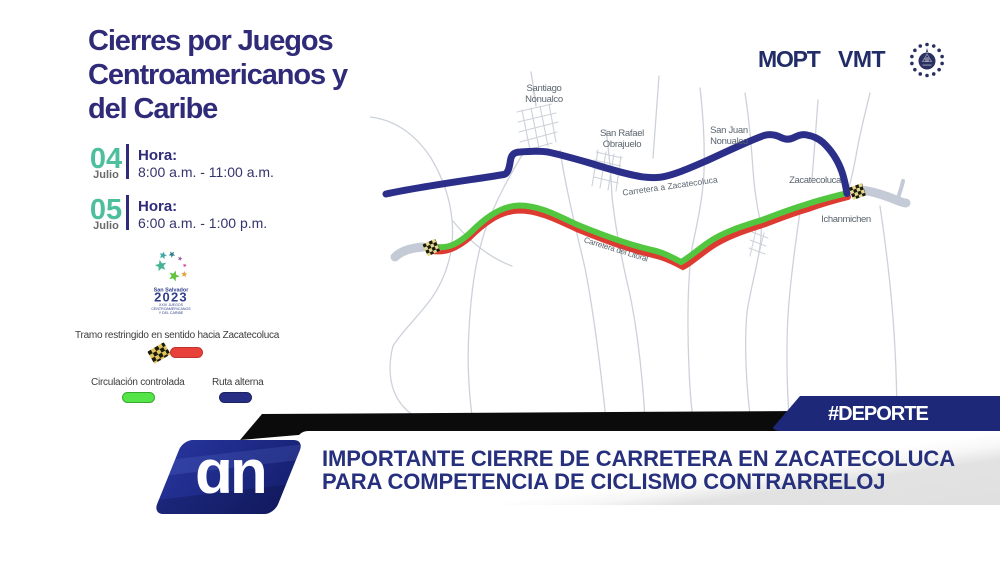 Image resolution: width=1000 pixels, height=563 pixels. Describe the element at coordinates (622, 133) in the screenshot. I see `svg-text: San Rafael` at that location.